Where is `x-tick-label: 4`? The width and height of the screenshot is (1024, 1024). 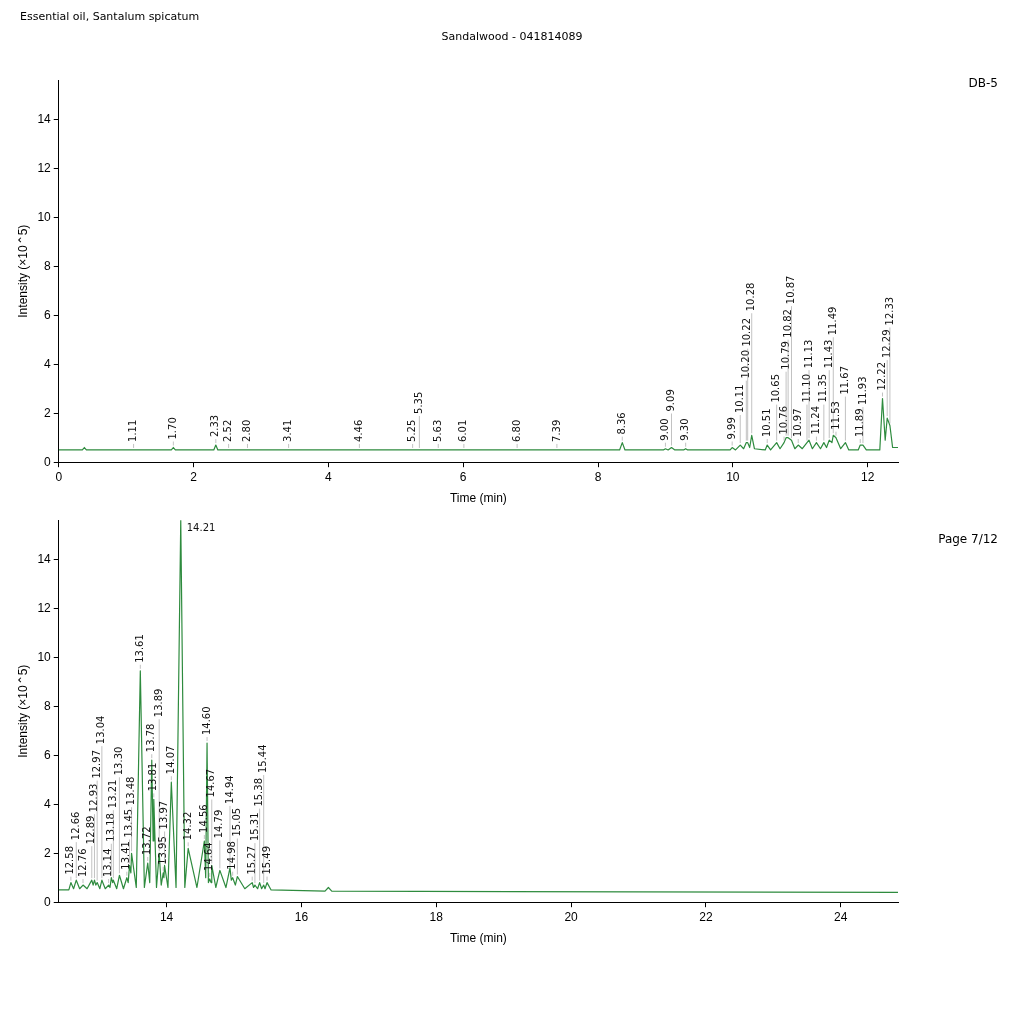
x-tick-label: 4 is located at coordinates (329, 476).